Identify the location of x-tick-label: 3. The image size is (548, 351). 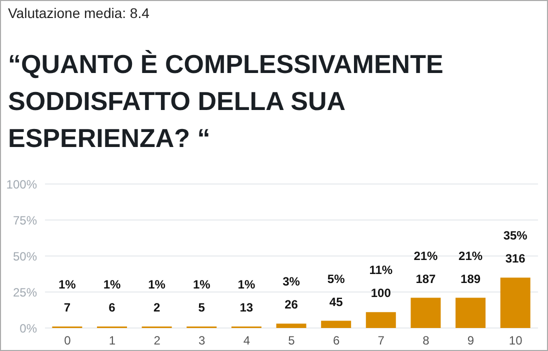
(202, 341).